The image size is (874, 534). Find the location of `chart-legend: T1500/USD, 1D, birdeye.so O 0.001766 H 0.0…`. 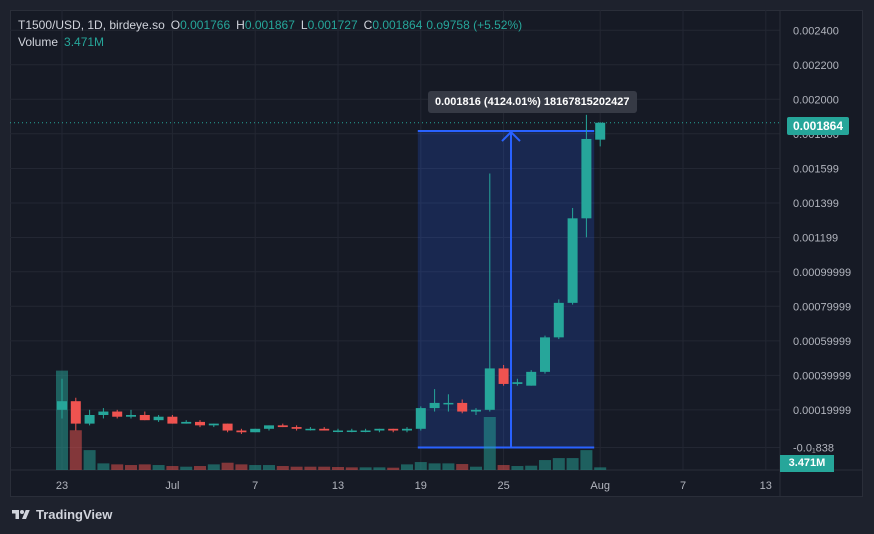

chart-legend: T1500/USD, 1D, birdeye.so O 0.001766 H 0.0… is located at coordinates (270, 33).